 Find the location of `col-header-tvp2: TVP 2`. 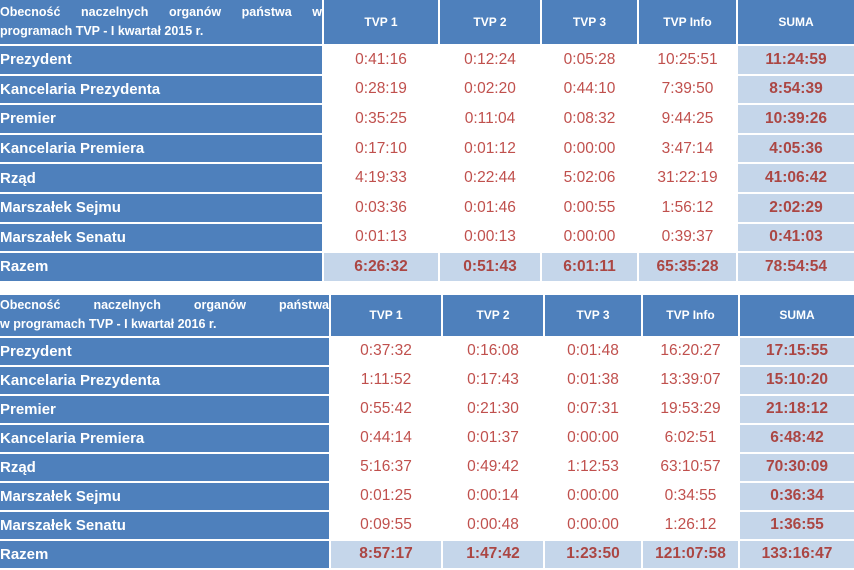

col-header-tvp2: TVP 2 is located at coordinates (494, 316).